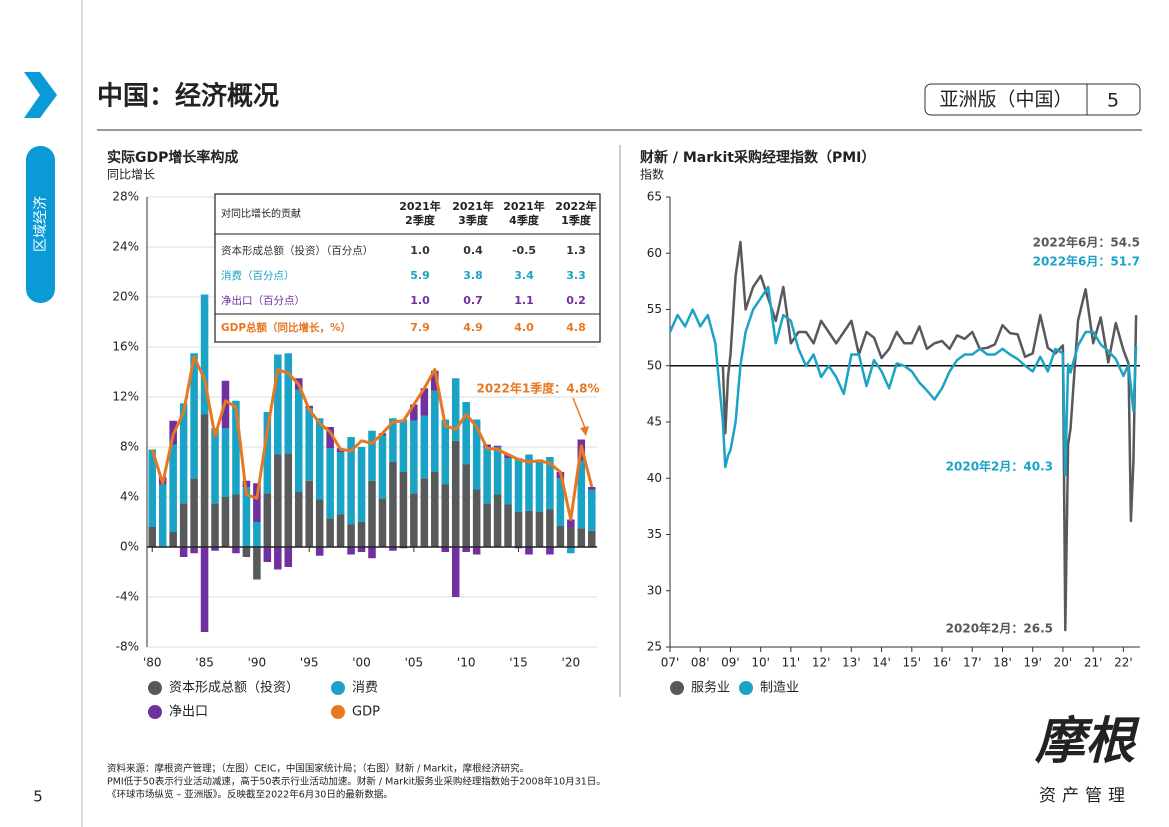 The height and width of the screenshot is (827, 1169). Describe the element at coordinates (473, 250) in the screenshot. I see `table-cell: 0.4` at that location.